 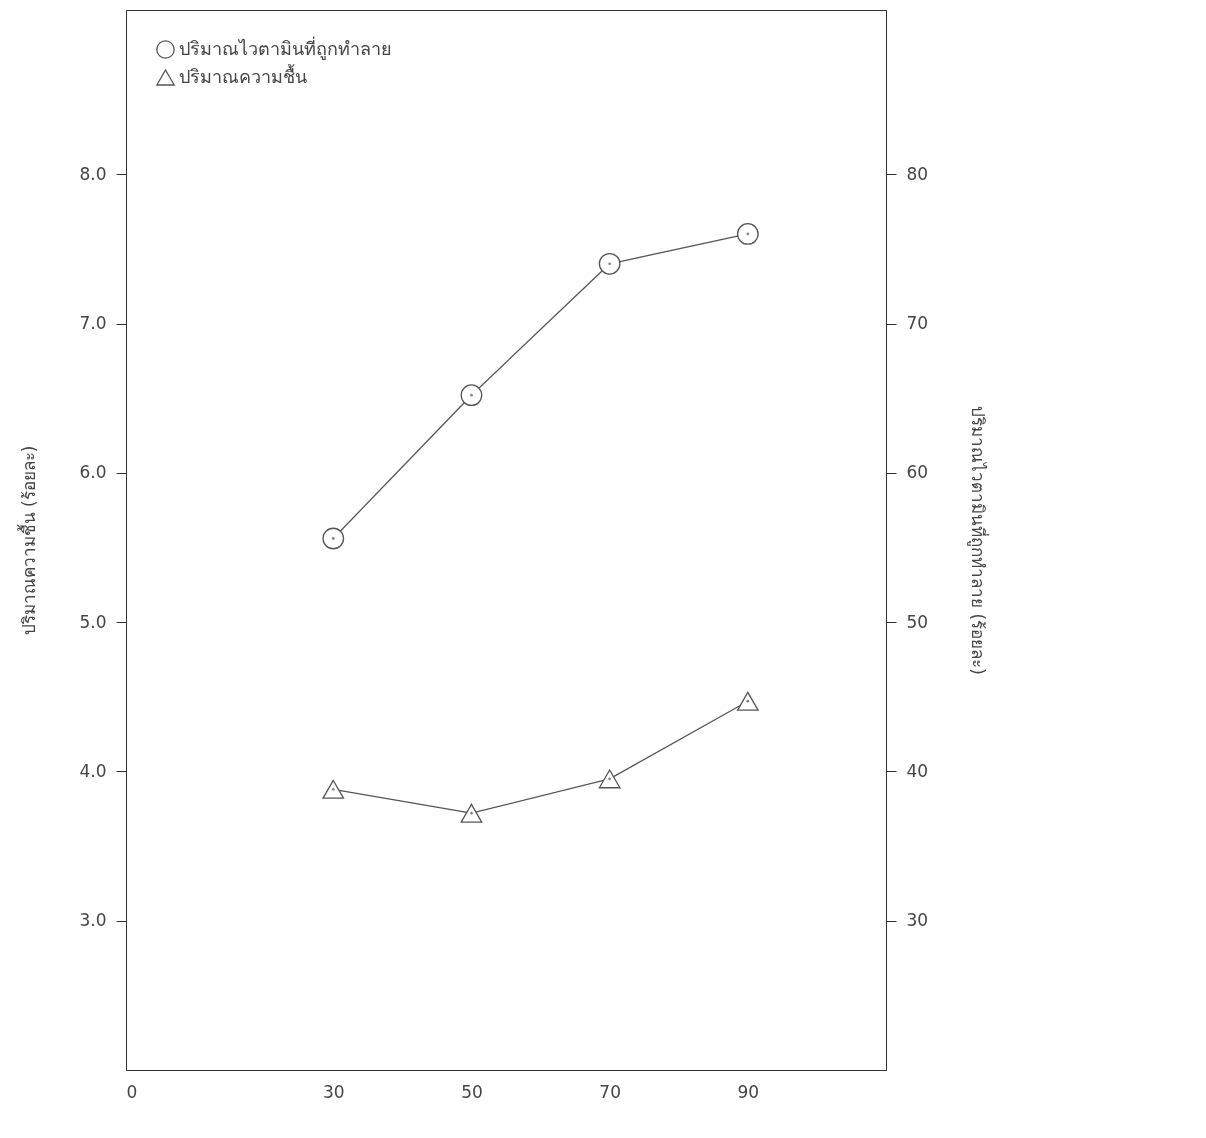 What do you see at coordinates (917, 920) in the screenshot?
I see `y2-tick-label: 30` at bounding box center [917, 920].